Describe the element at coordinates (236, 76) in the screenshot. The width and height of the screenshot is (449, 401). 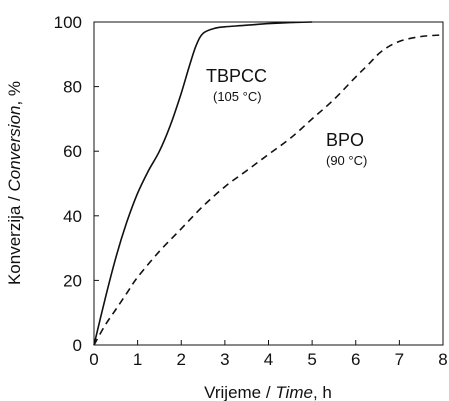
I see `series-label-tbpcc: TBPCC` at that location.